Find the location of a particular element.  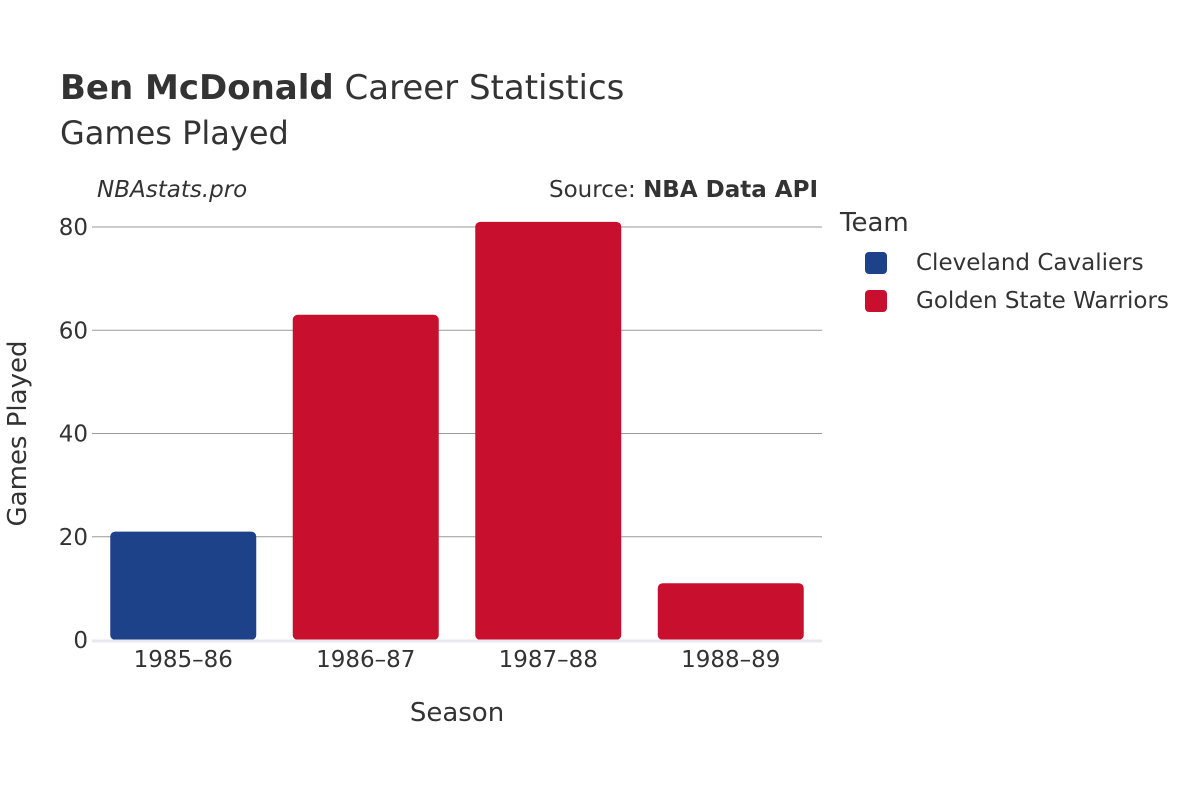

legend-item-cleveland-cavaliers: Cleveland Cavaliers is located at coordinates (1004, 263).